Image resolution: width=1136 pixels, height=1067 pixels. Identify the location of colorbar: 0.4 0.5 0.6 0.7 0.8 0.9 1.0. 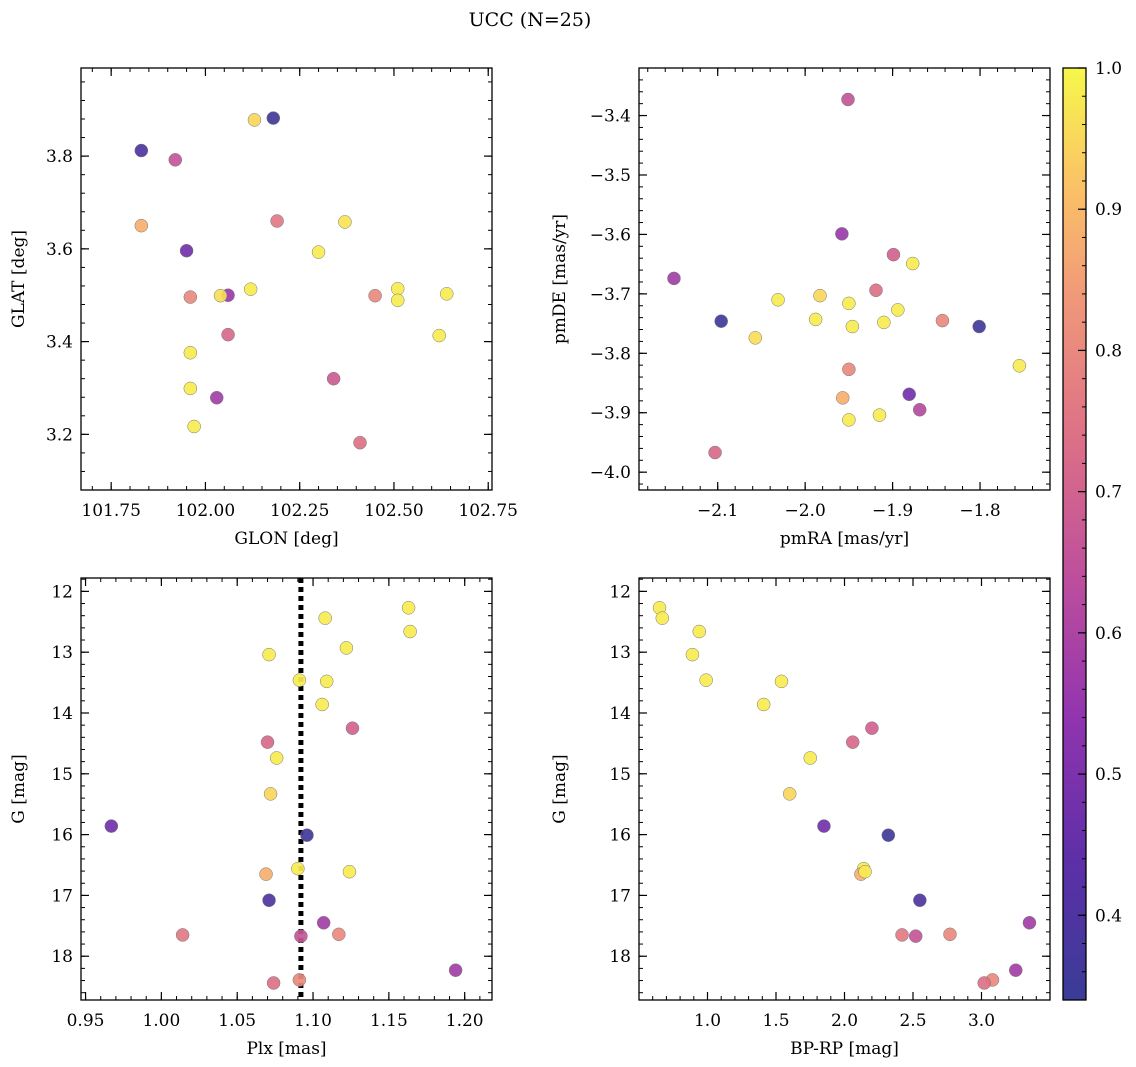
(1092, 530).